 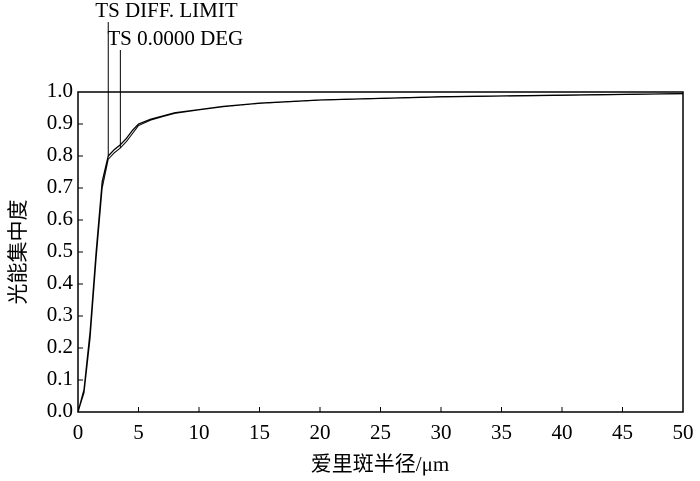 I want to click on x-tick-label: 20, so click(x=320, y=432).